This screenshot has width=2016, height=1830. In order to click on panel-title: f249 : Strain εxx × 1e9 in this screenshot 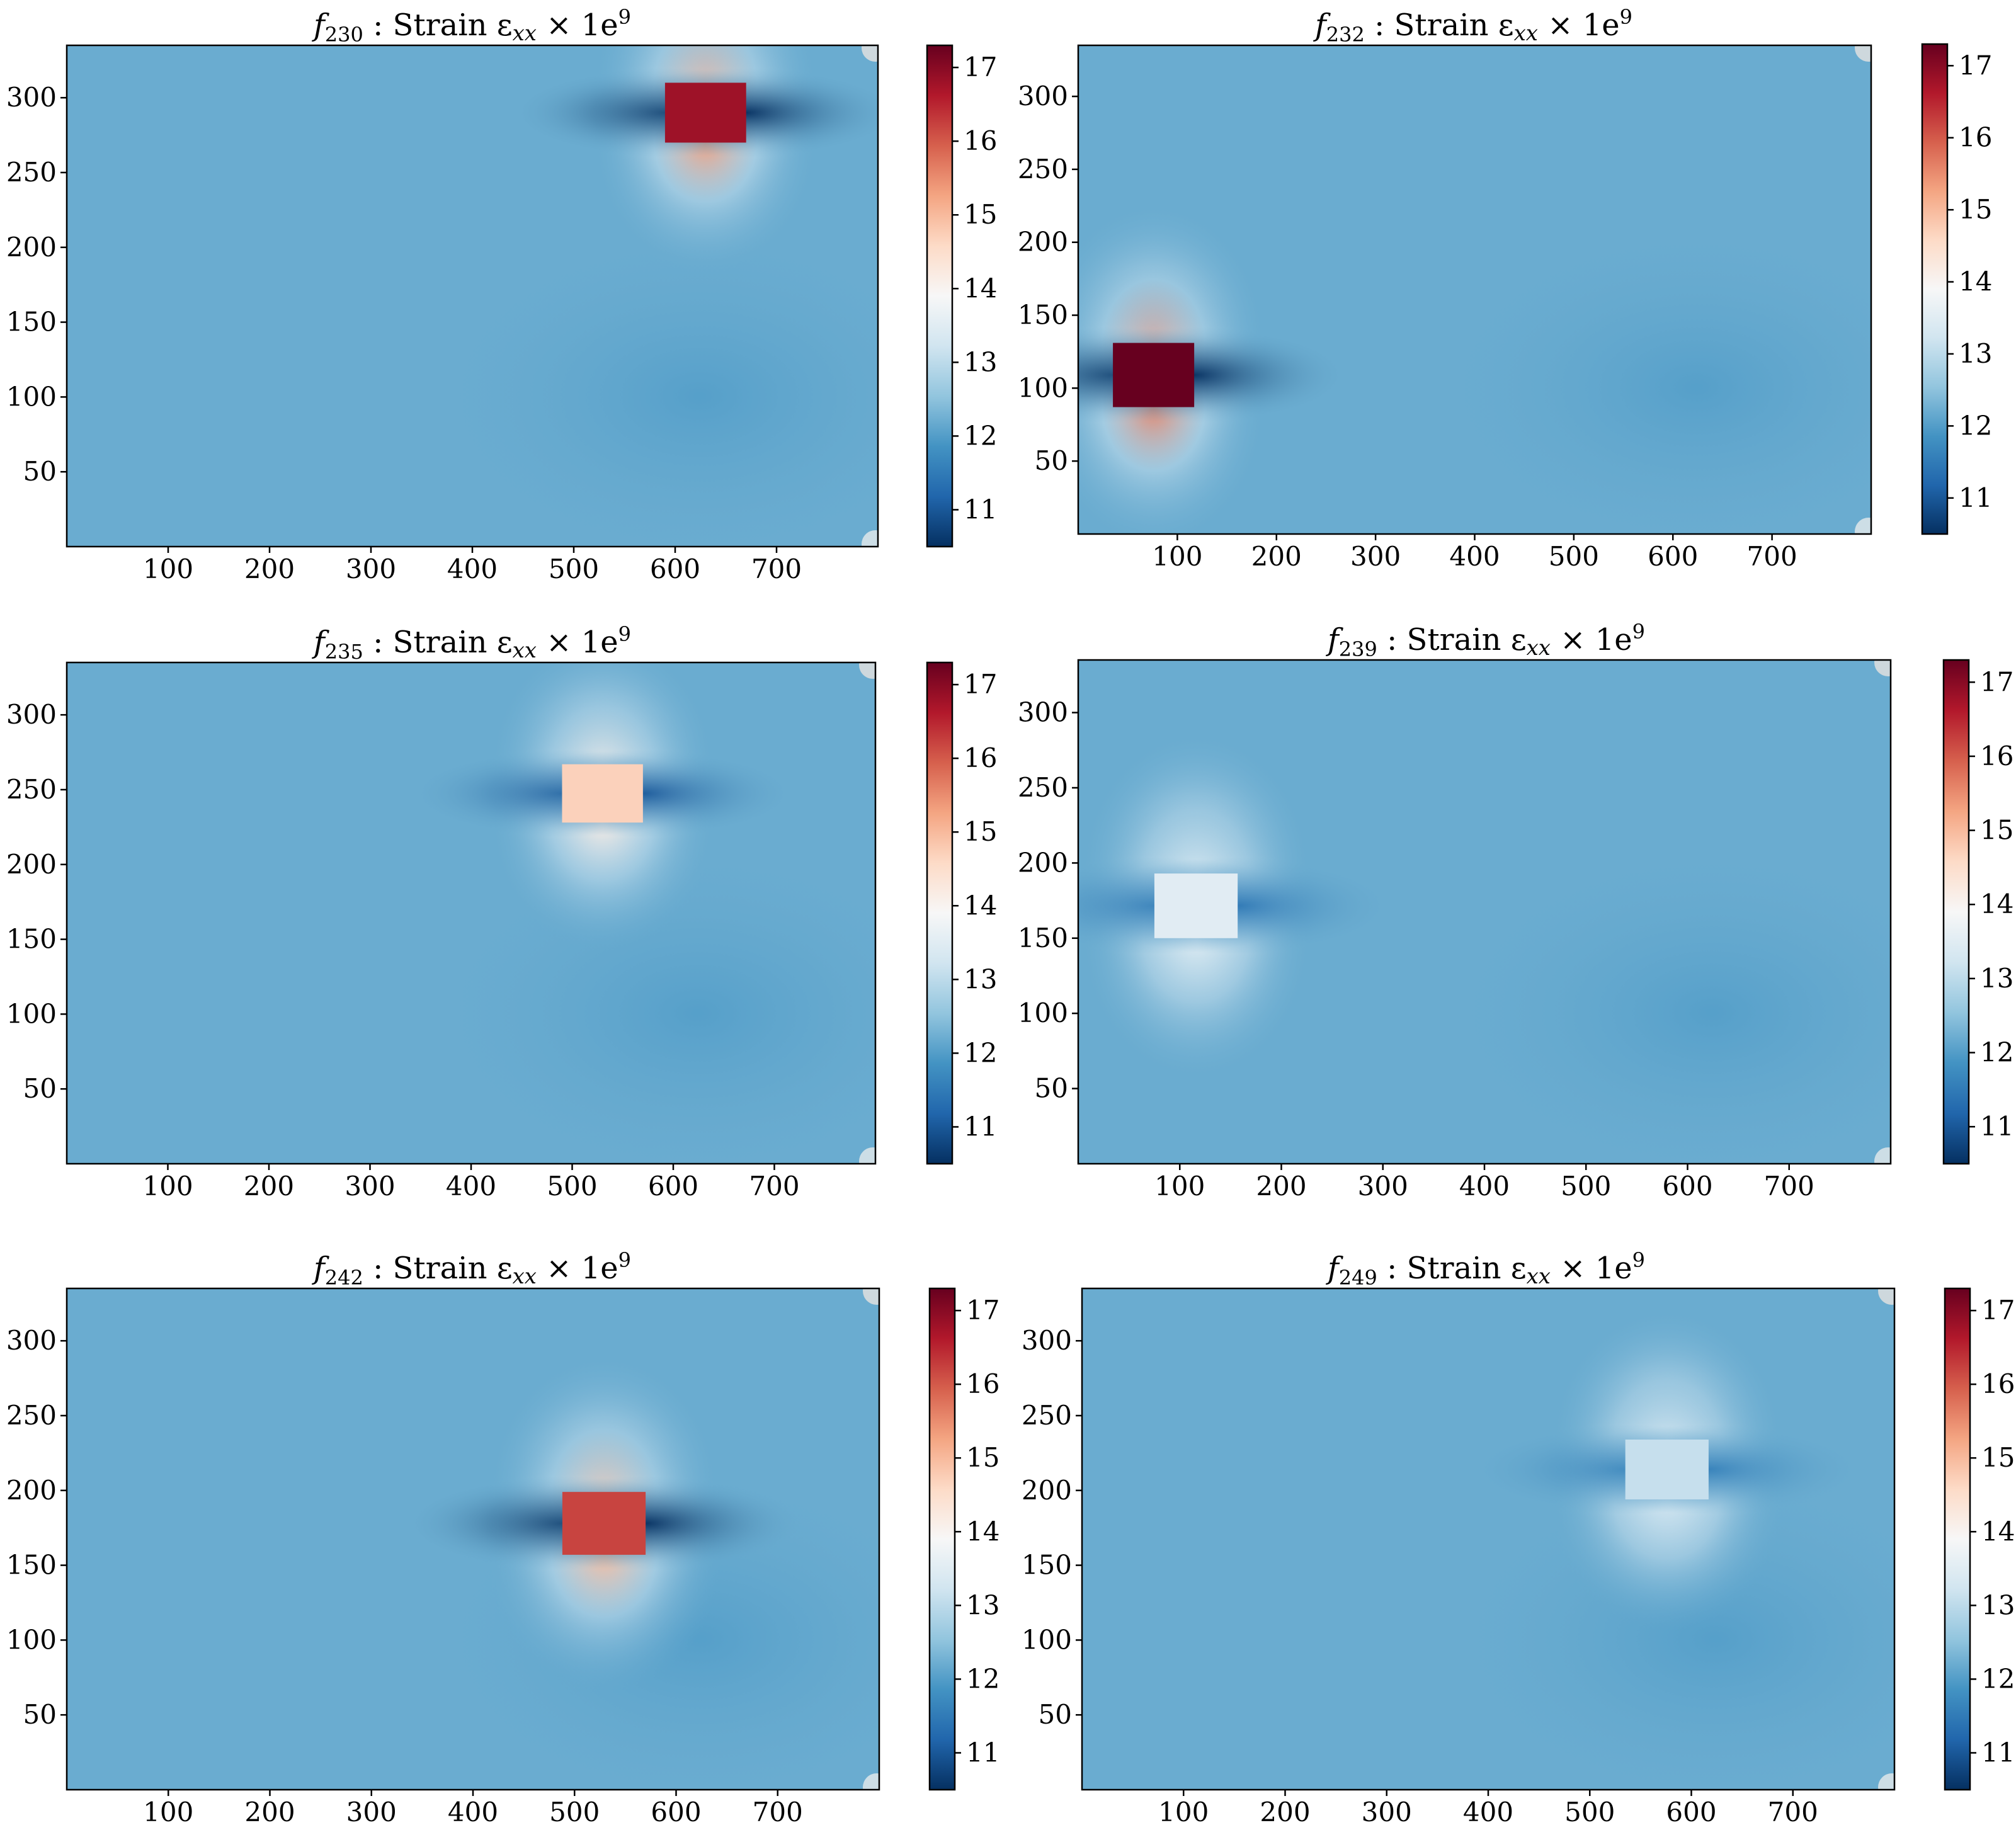, I will do `click(1485, 1269)`.